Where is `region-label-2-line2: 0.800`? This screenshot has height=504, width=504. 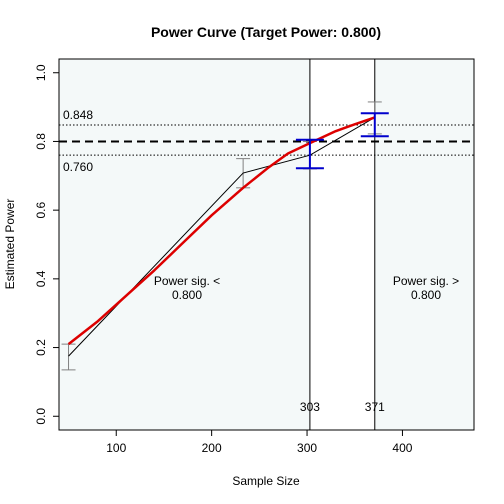 region-label-2-line2: 0.800 is located at coordinates (426, 295).